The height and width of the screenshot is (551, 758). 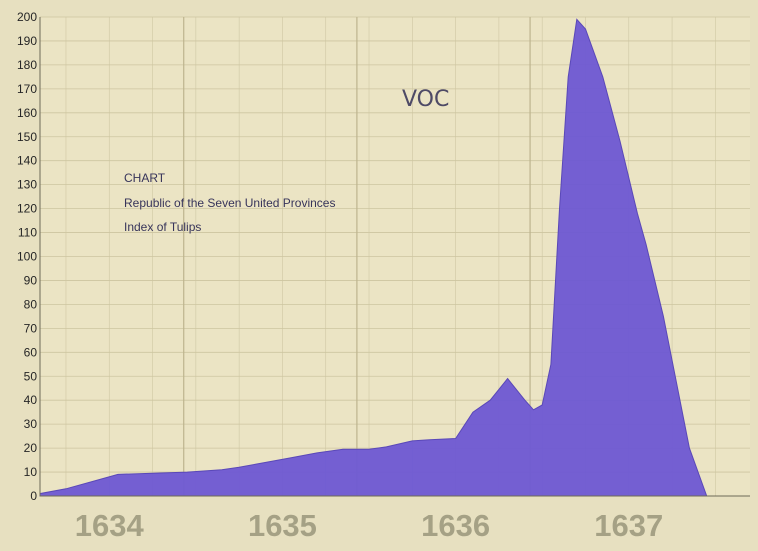 I want to click on y-tick-label: 50, so click(x=31, y=376).